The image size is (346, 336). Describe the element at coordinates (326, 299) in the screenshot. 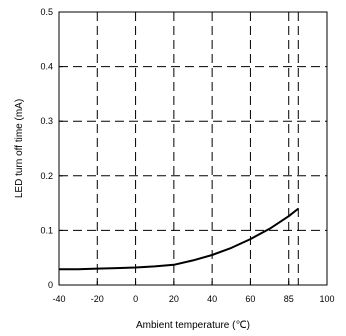

I see `x-tick-label: 100` at that location.